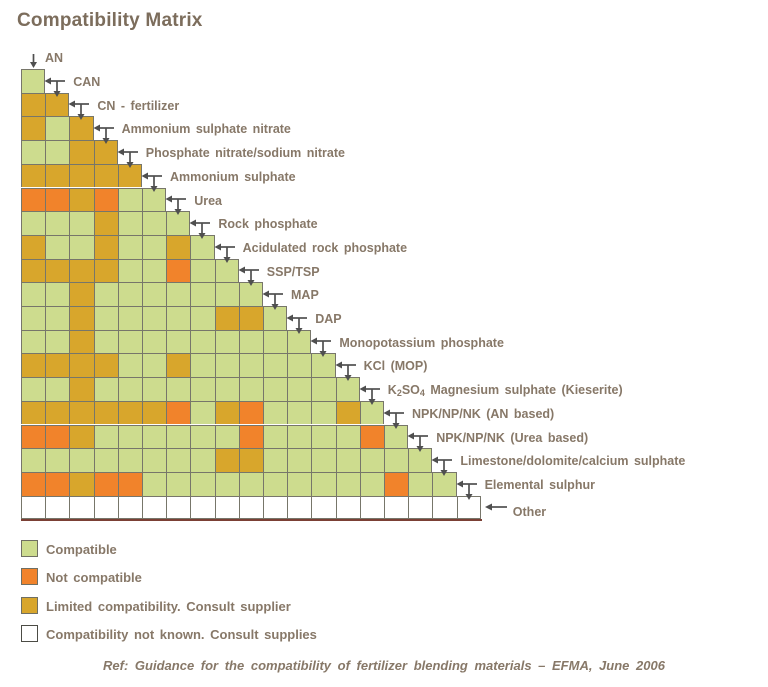  I want to click on material-label: NPK/NP/NK (Urea based), so click(512, 437).